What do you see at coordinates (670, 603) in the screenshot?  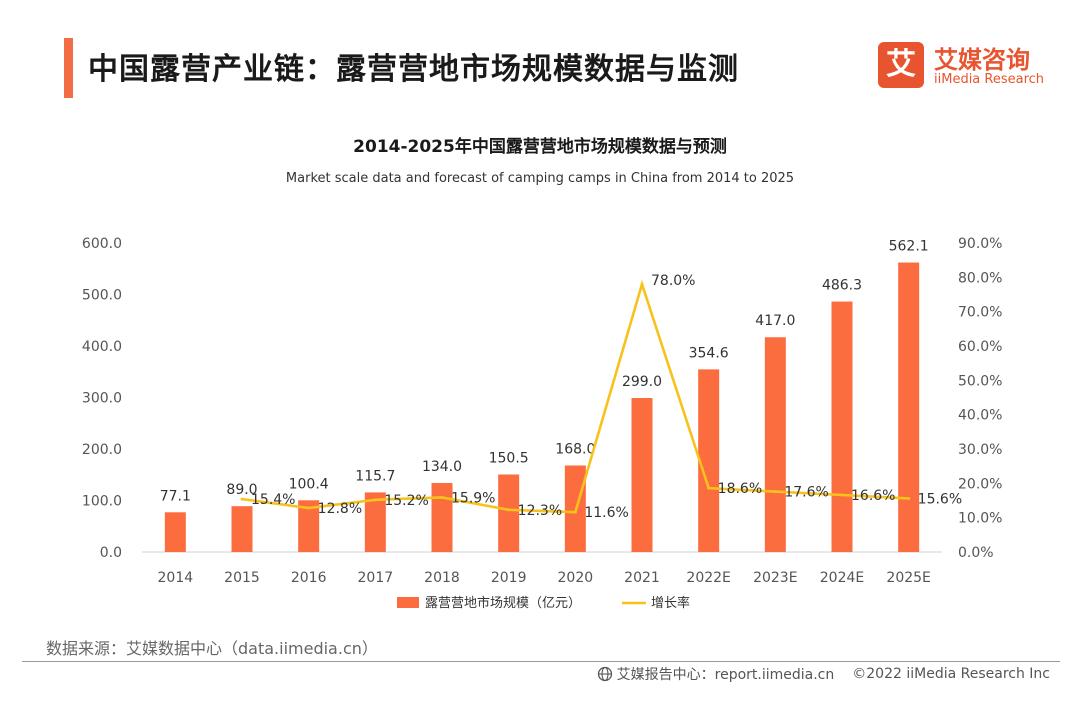 I see `legend-label-line: 增长率` at bounding box center [670, 603].